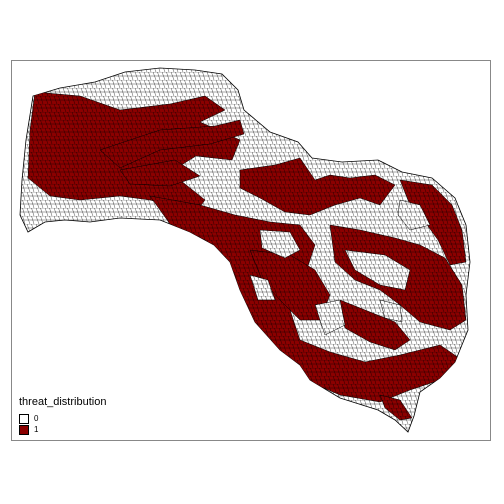  I want to click on legend-label-0: 0, so click(36, 418).